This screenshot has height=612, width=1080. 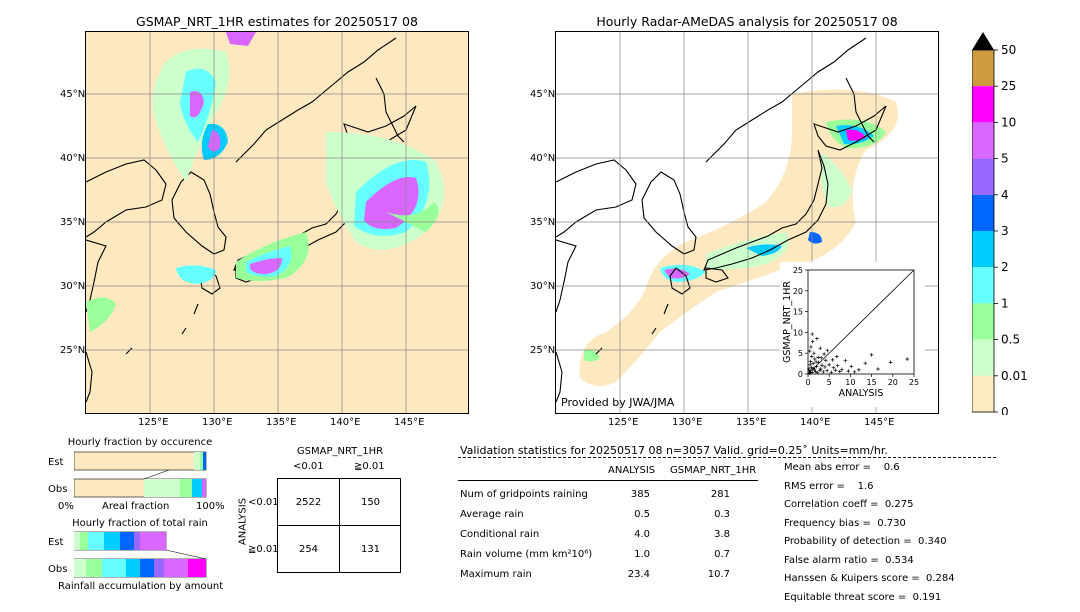 I want to click on lon-label-145: 145°E, so click(x=879, y=422).